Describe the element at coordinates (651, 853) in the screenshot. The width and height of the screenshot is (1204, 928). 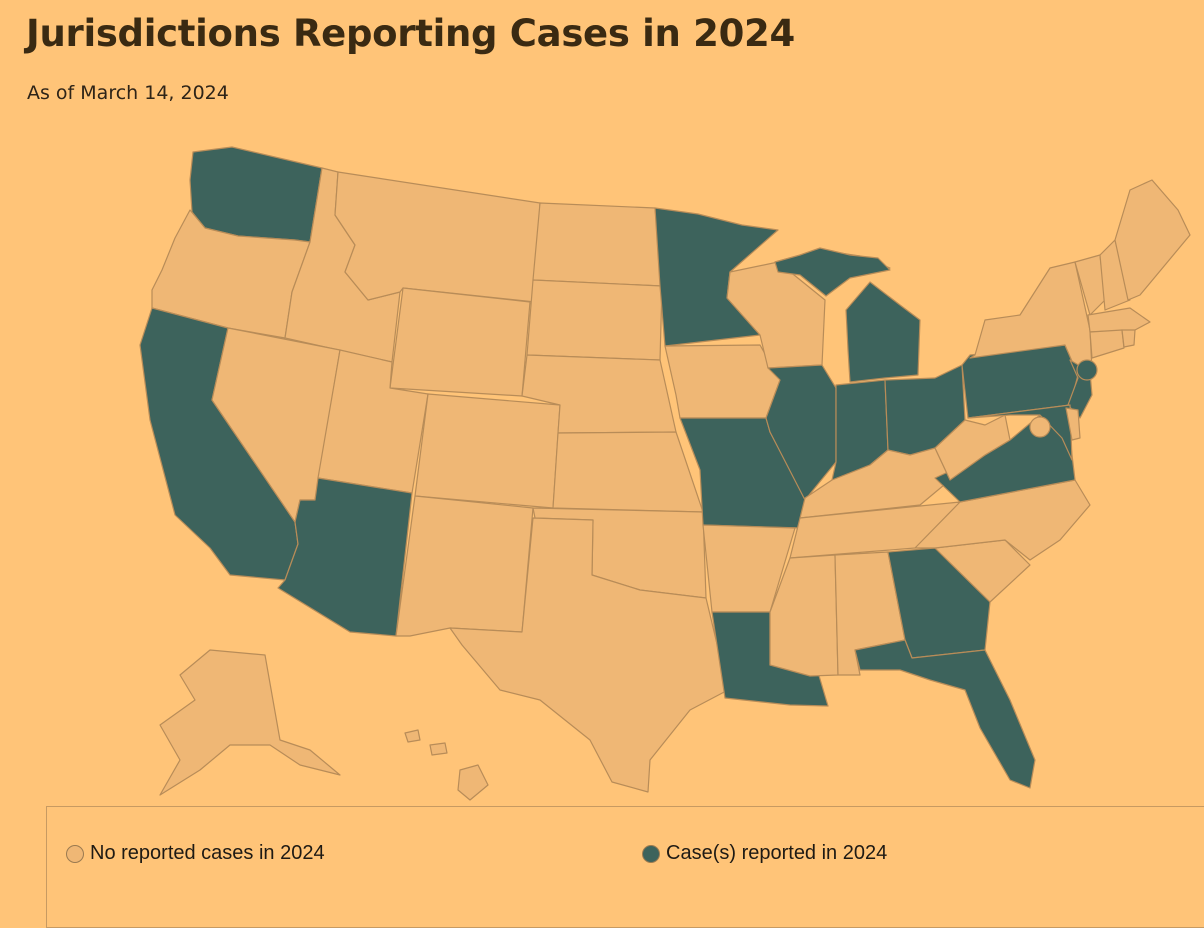
I see `legend-swatch-cases` at that location.